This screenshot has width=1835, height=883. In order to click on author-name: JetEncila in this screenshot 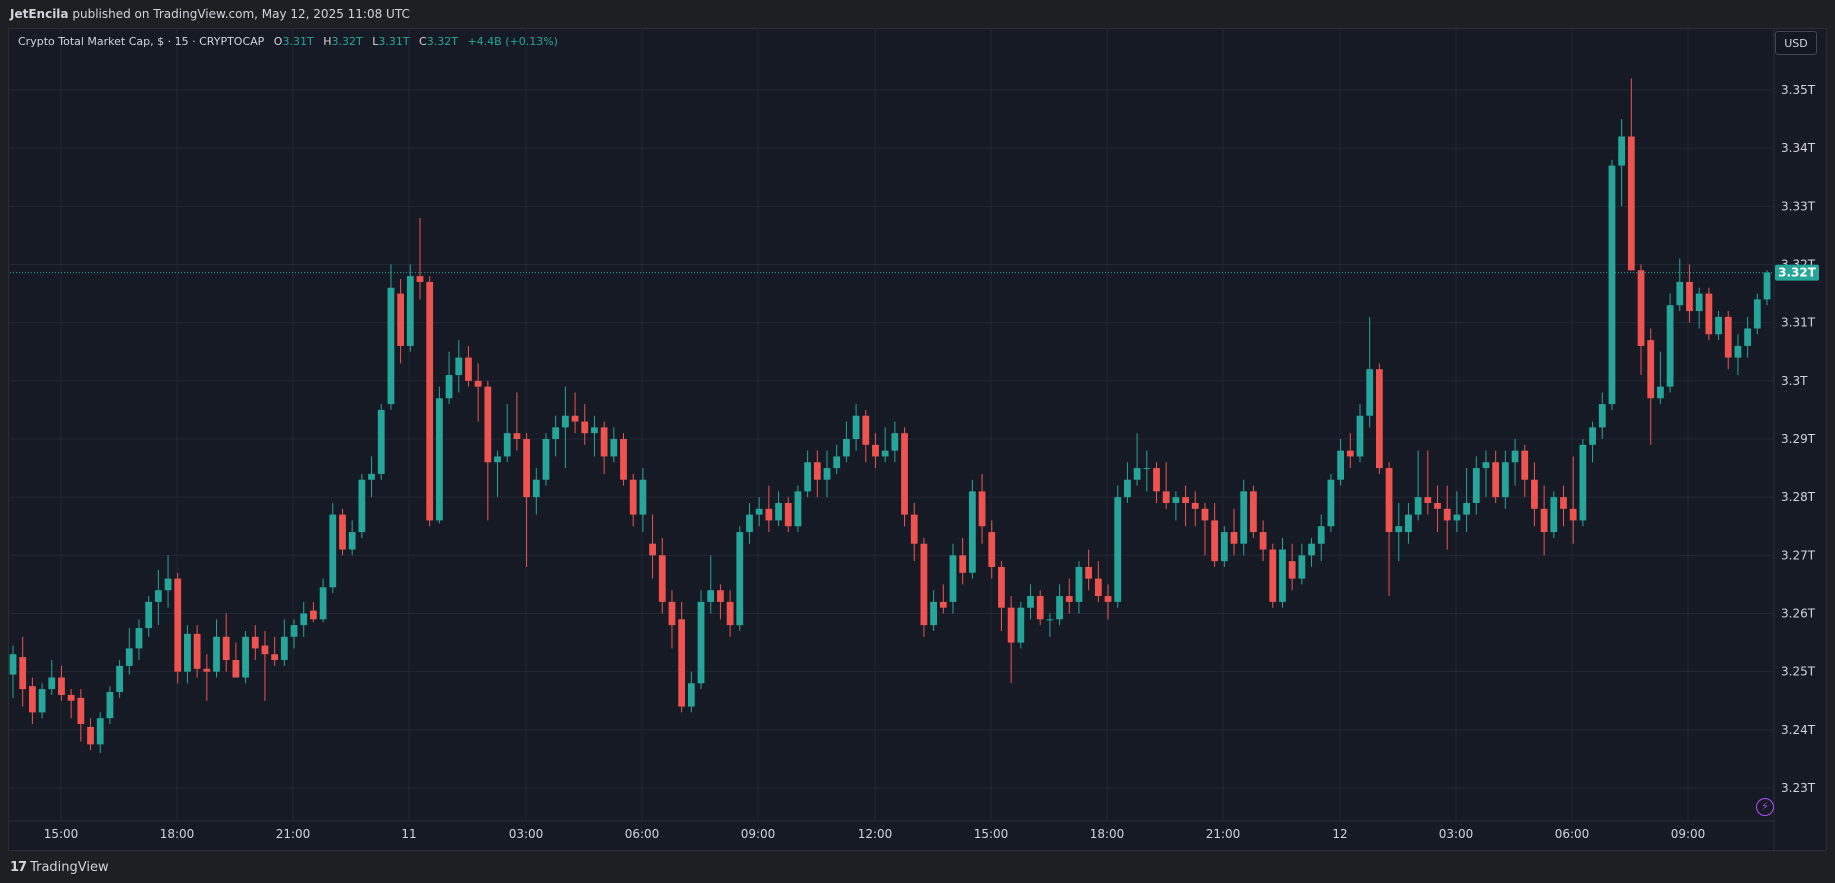, I will do `click(39, 14)`.